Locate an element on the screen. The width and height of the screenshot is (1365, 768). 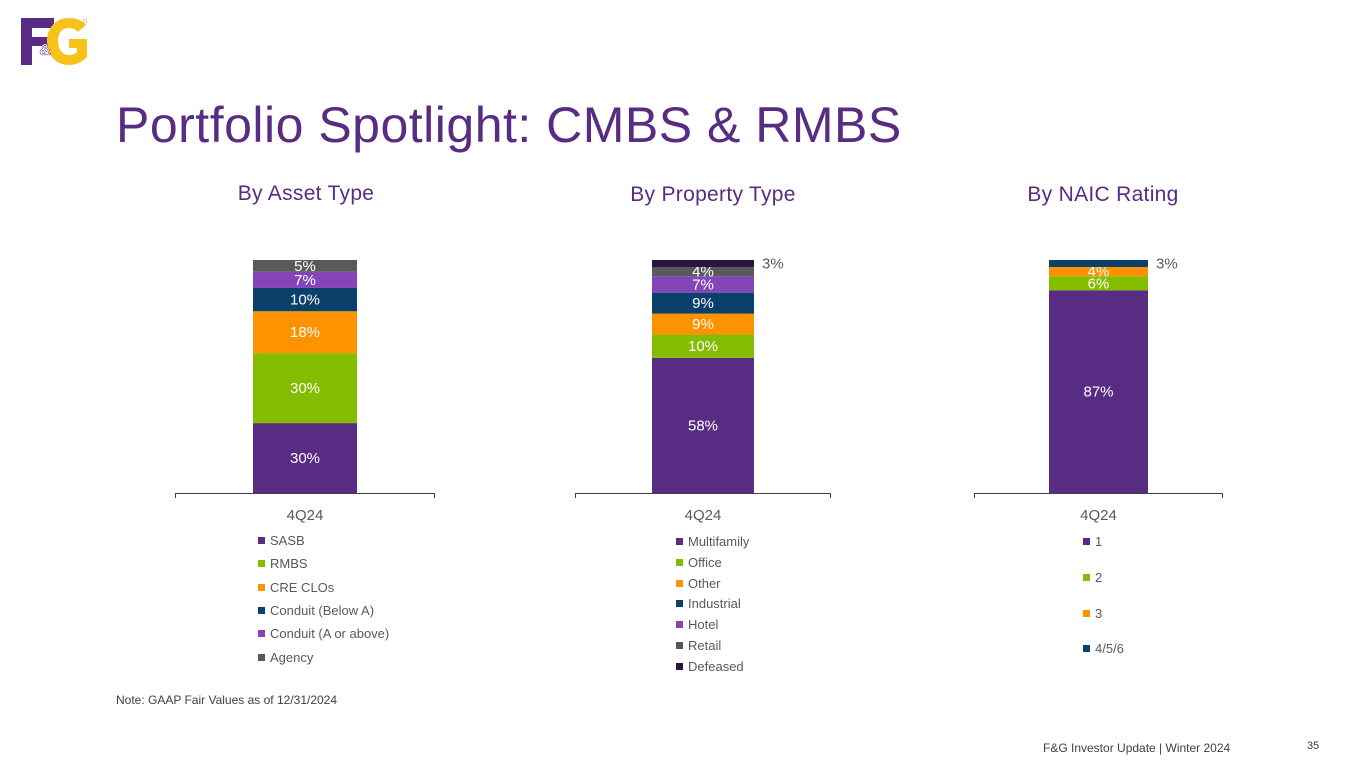
bar-segment-agency is located at coordinates (305, 266).